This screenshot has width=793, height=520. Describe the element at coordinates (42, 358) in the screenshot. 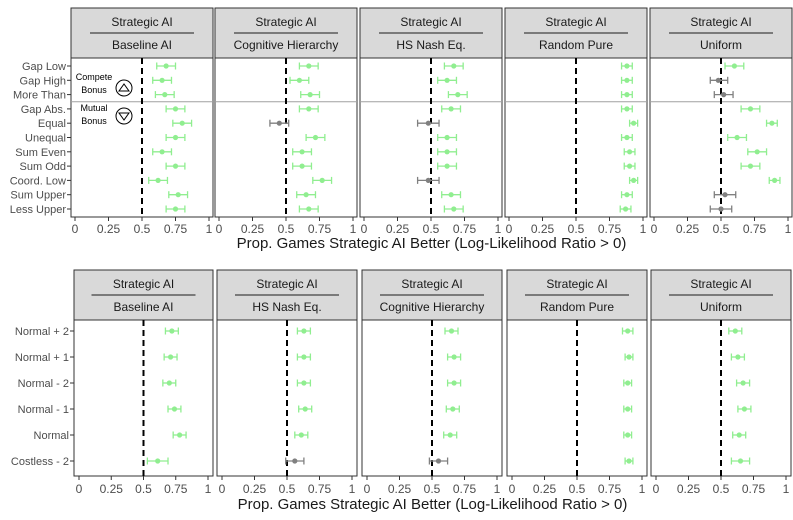

I see `y-tick-label: Normal + 1` at that location.